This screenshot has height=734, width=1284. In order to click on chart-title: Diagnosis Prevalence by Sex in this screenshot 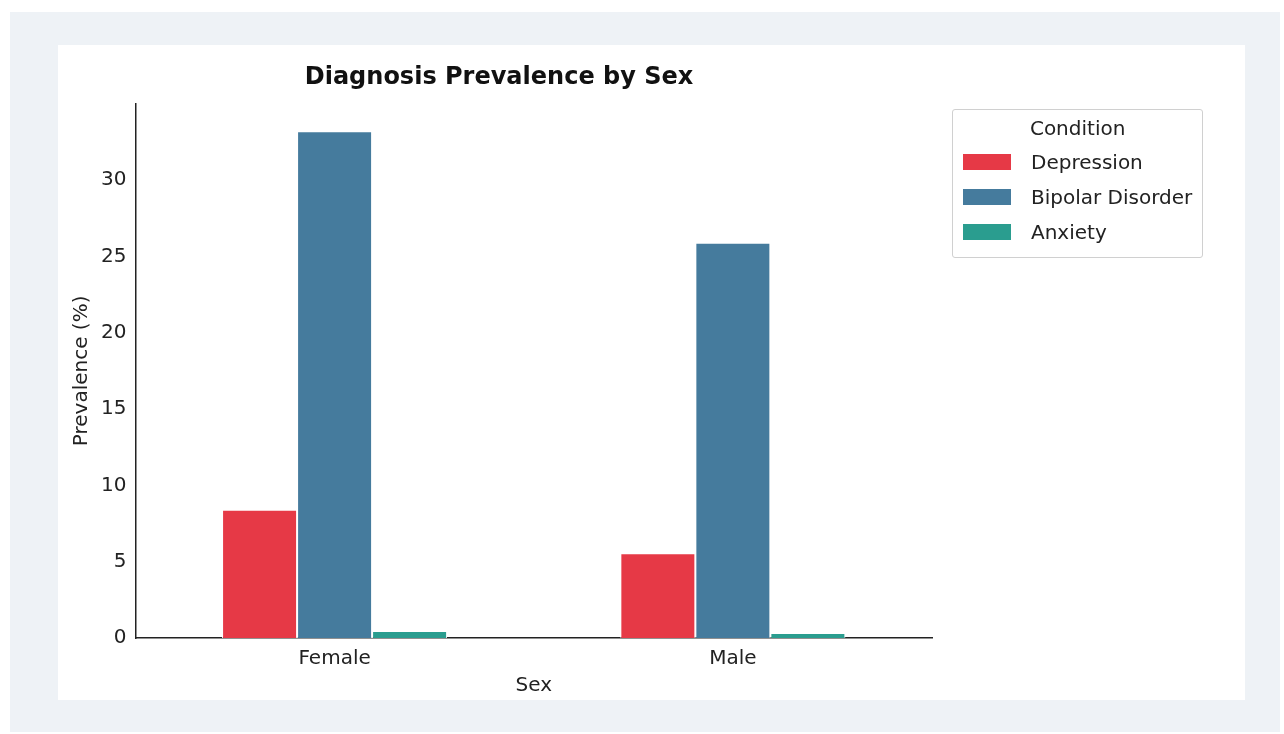, I will do `click(499, 75)`.